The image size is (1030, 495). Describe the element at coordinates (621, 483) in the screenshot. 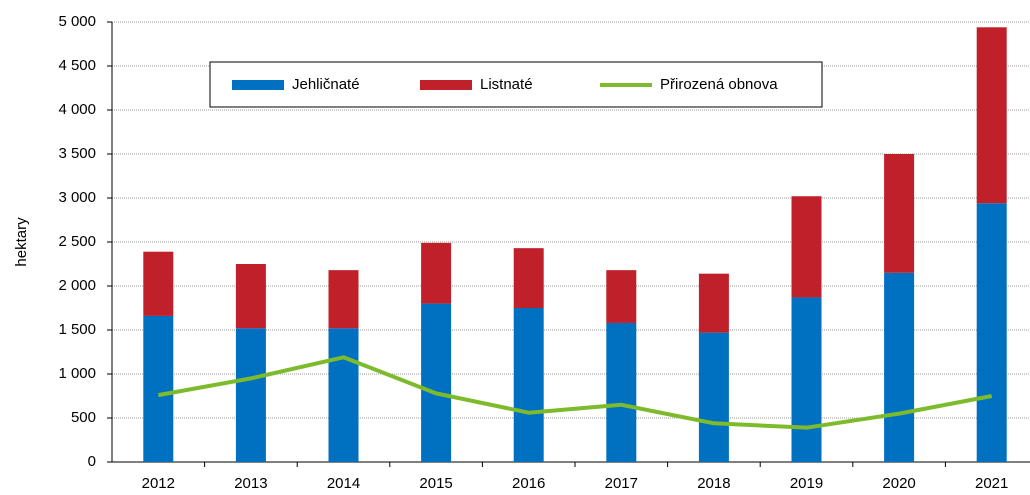

I see `x-tick-label: 2017` at that location.